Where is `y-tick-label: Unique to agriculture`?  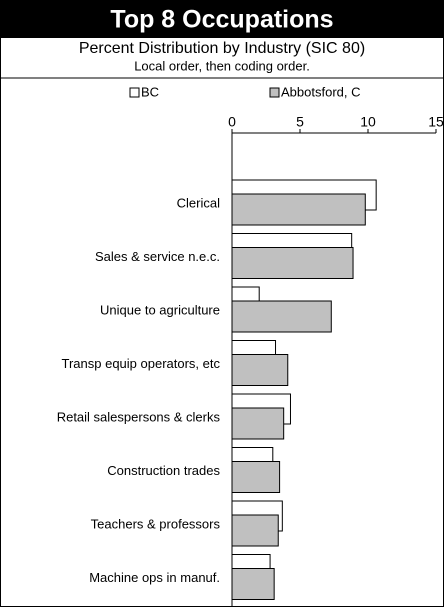
y-tick-label: Unique to agriculture is located at coordinates (160, 309).